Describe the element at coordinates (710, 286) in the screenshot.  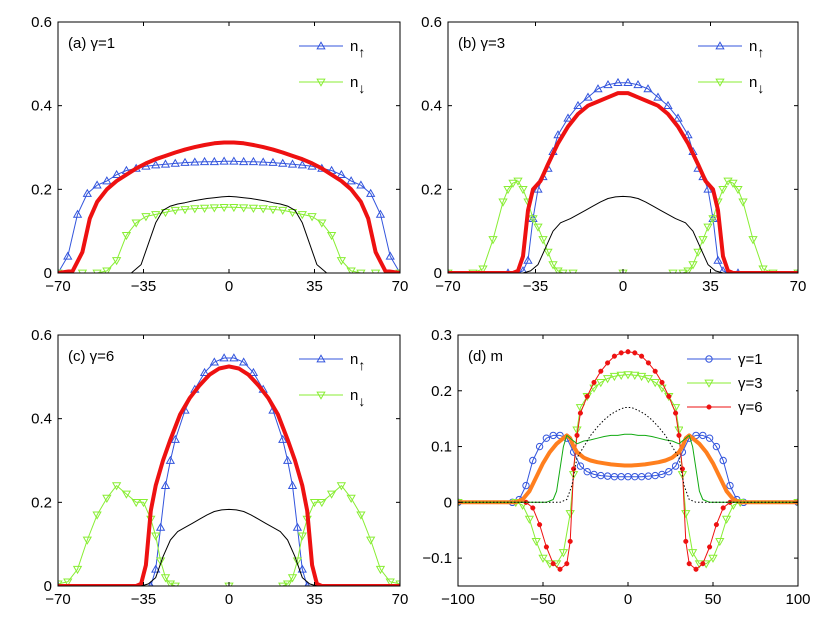
I see `x-tick-label: 35` at that location.